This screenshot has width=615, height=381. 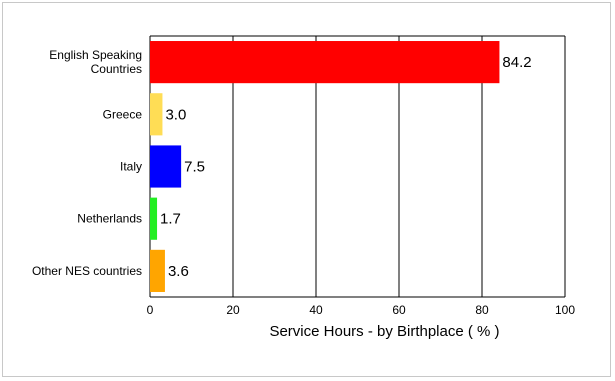 What do you see at coordinates (233, 310) in the screenshot?
I see `x-tick-label: 20` at bounding box center [233, 310].